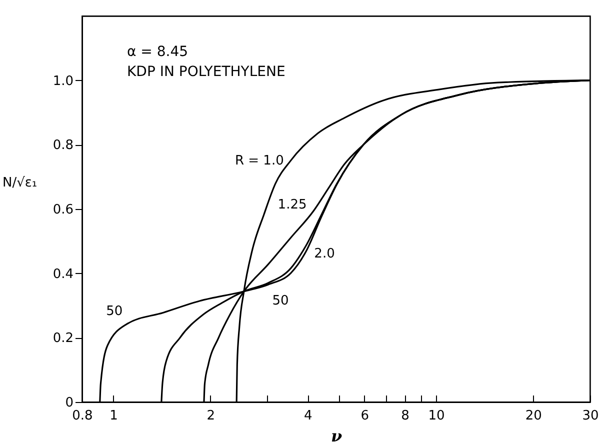 This screenshot has width=600, height=445. What do you see at coordinates (308, 416) in the screenshot?
I see `x-tick-label: 4` at bounding box center [308, 416].